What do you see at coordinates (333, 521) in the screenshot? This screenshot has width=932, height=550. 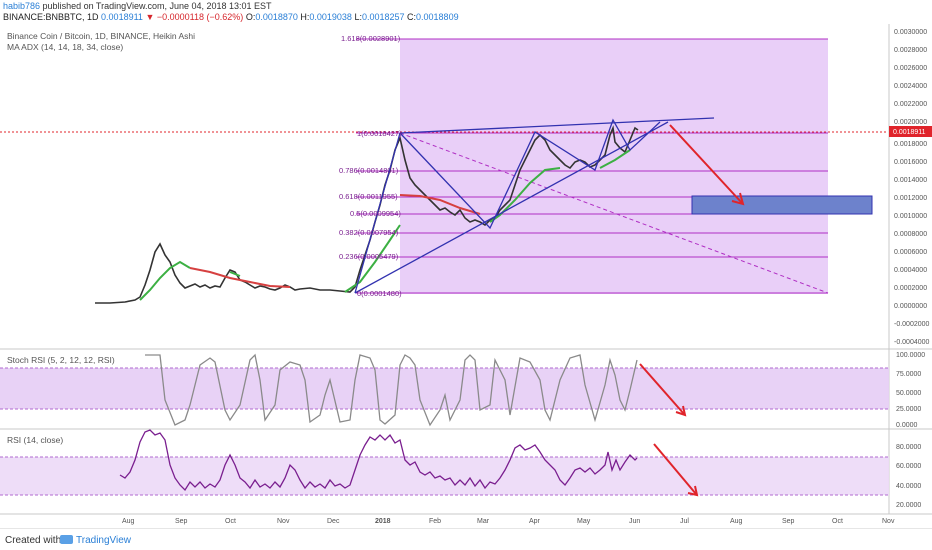 I see `time-tick: Dec` at bounding box center [333, 521].